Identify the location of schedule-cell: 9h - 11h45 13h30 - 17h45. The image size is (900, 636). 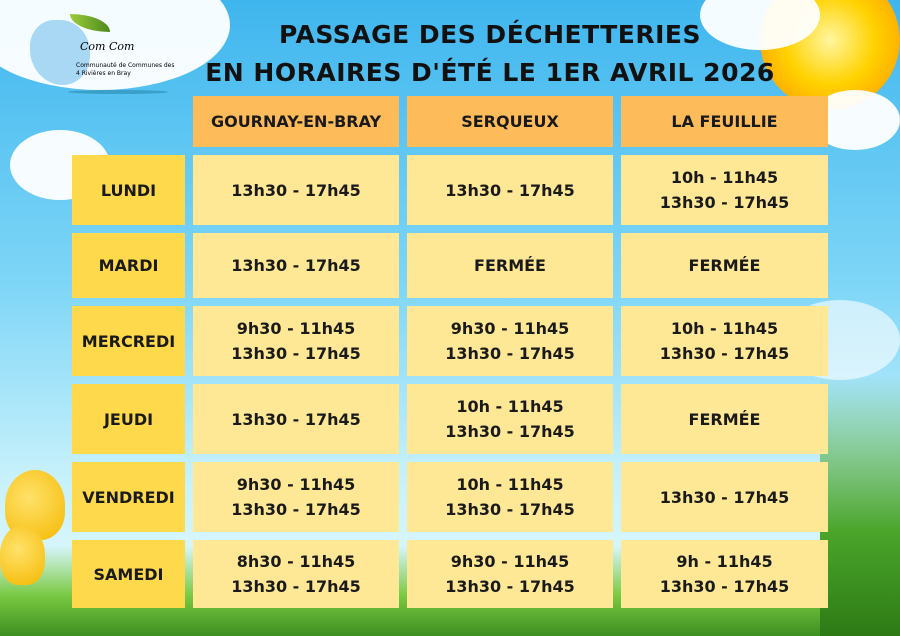
(724, 574).